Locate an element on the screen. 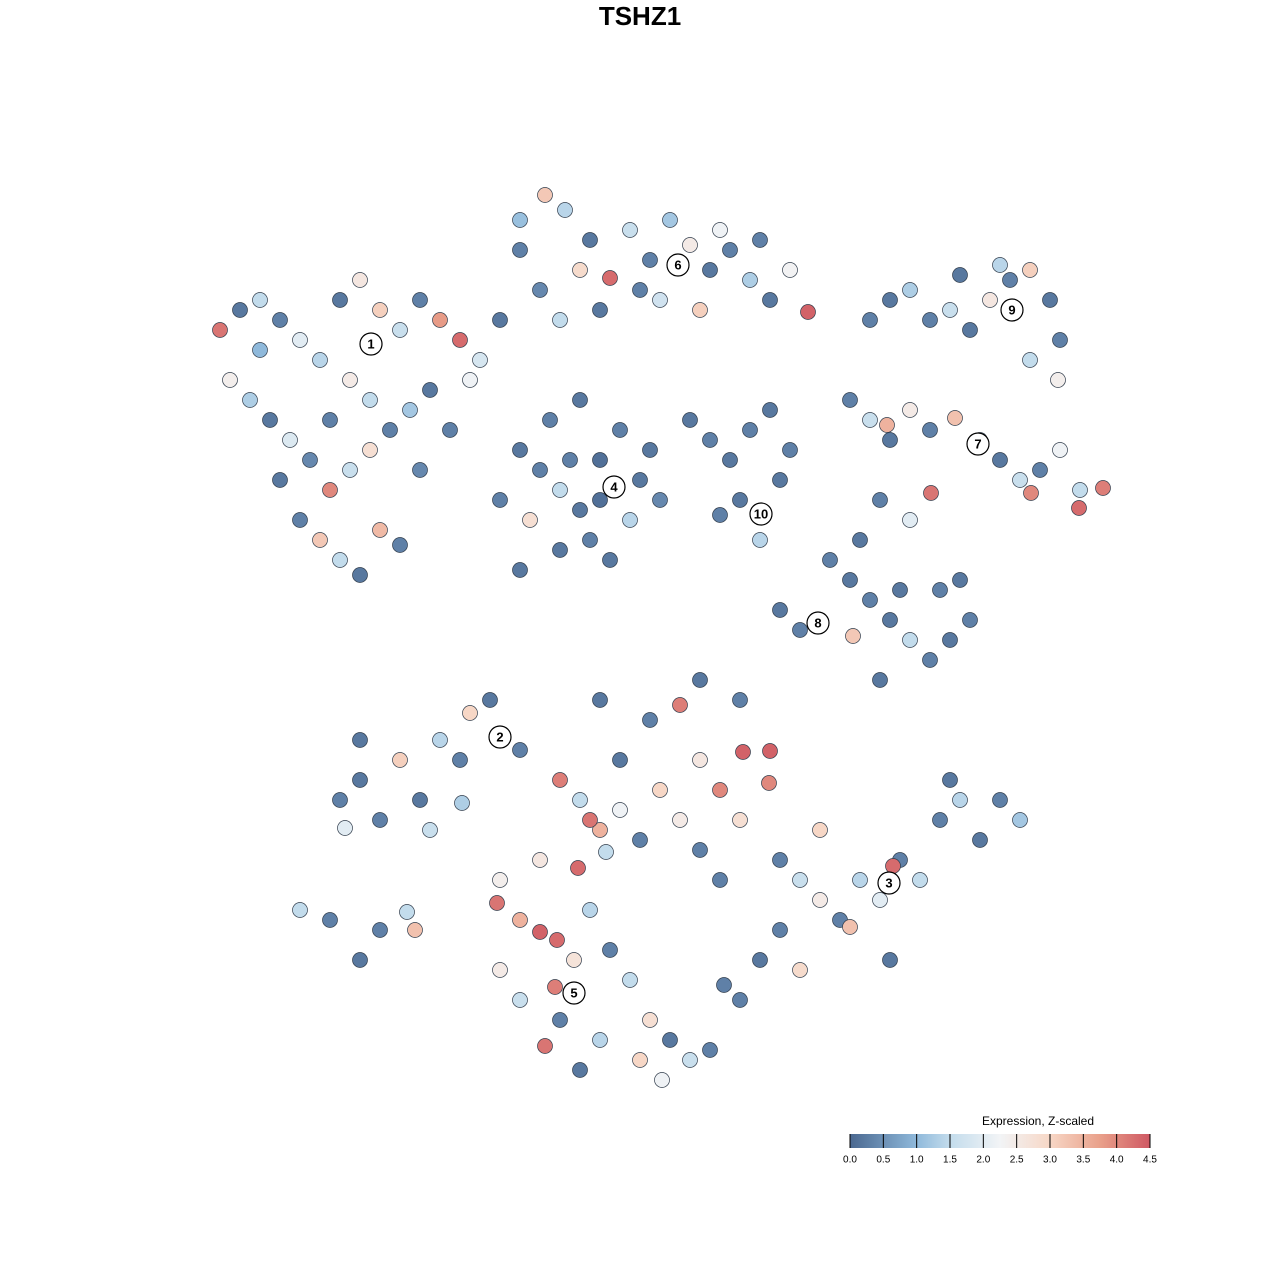 The width and height of the screenshot is (1280, 1280). cluster-label: 9 is located at coordinates (1011, 309).